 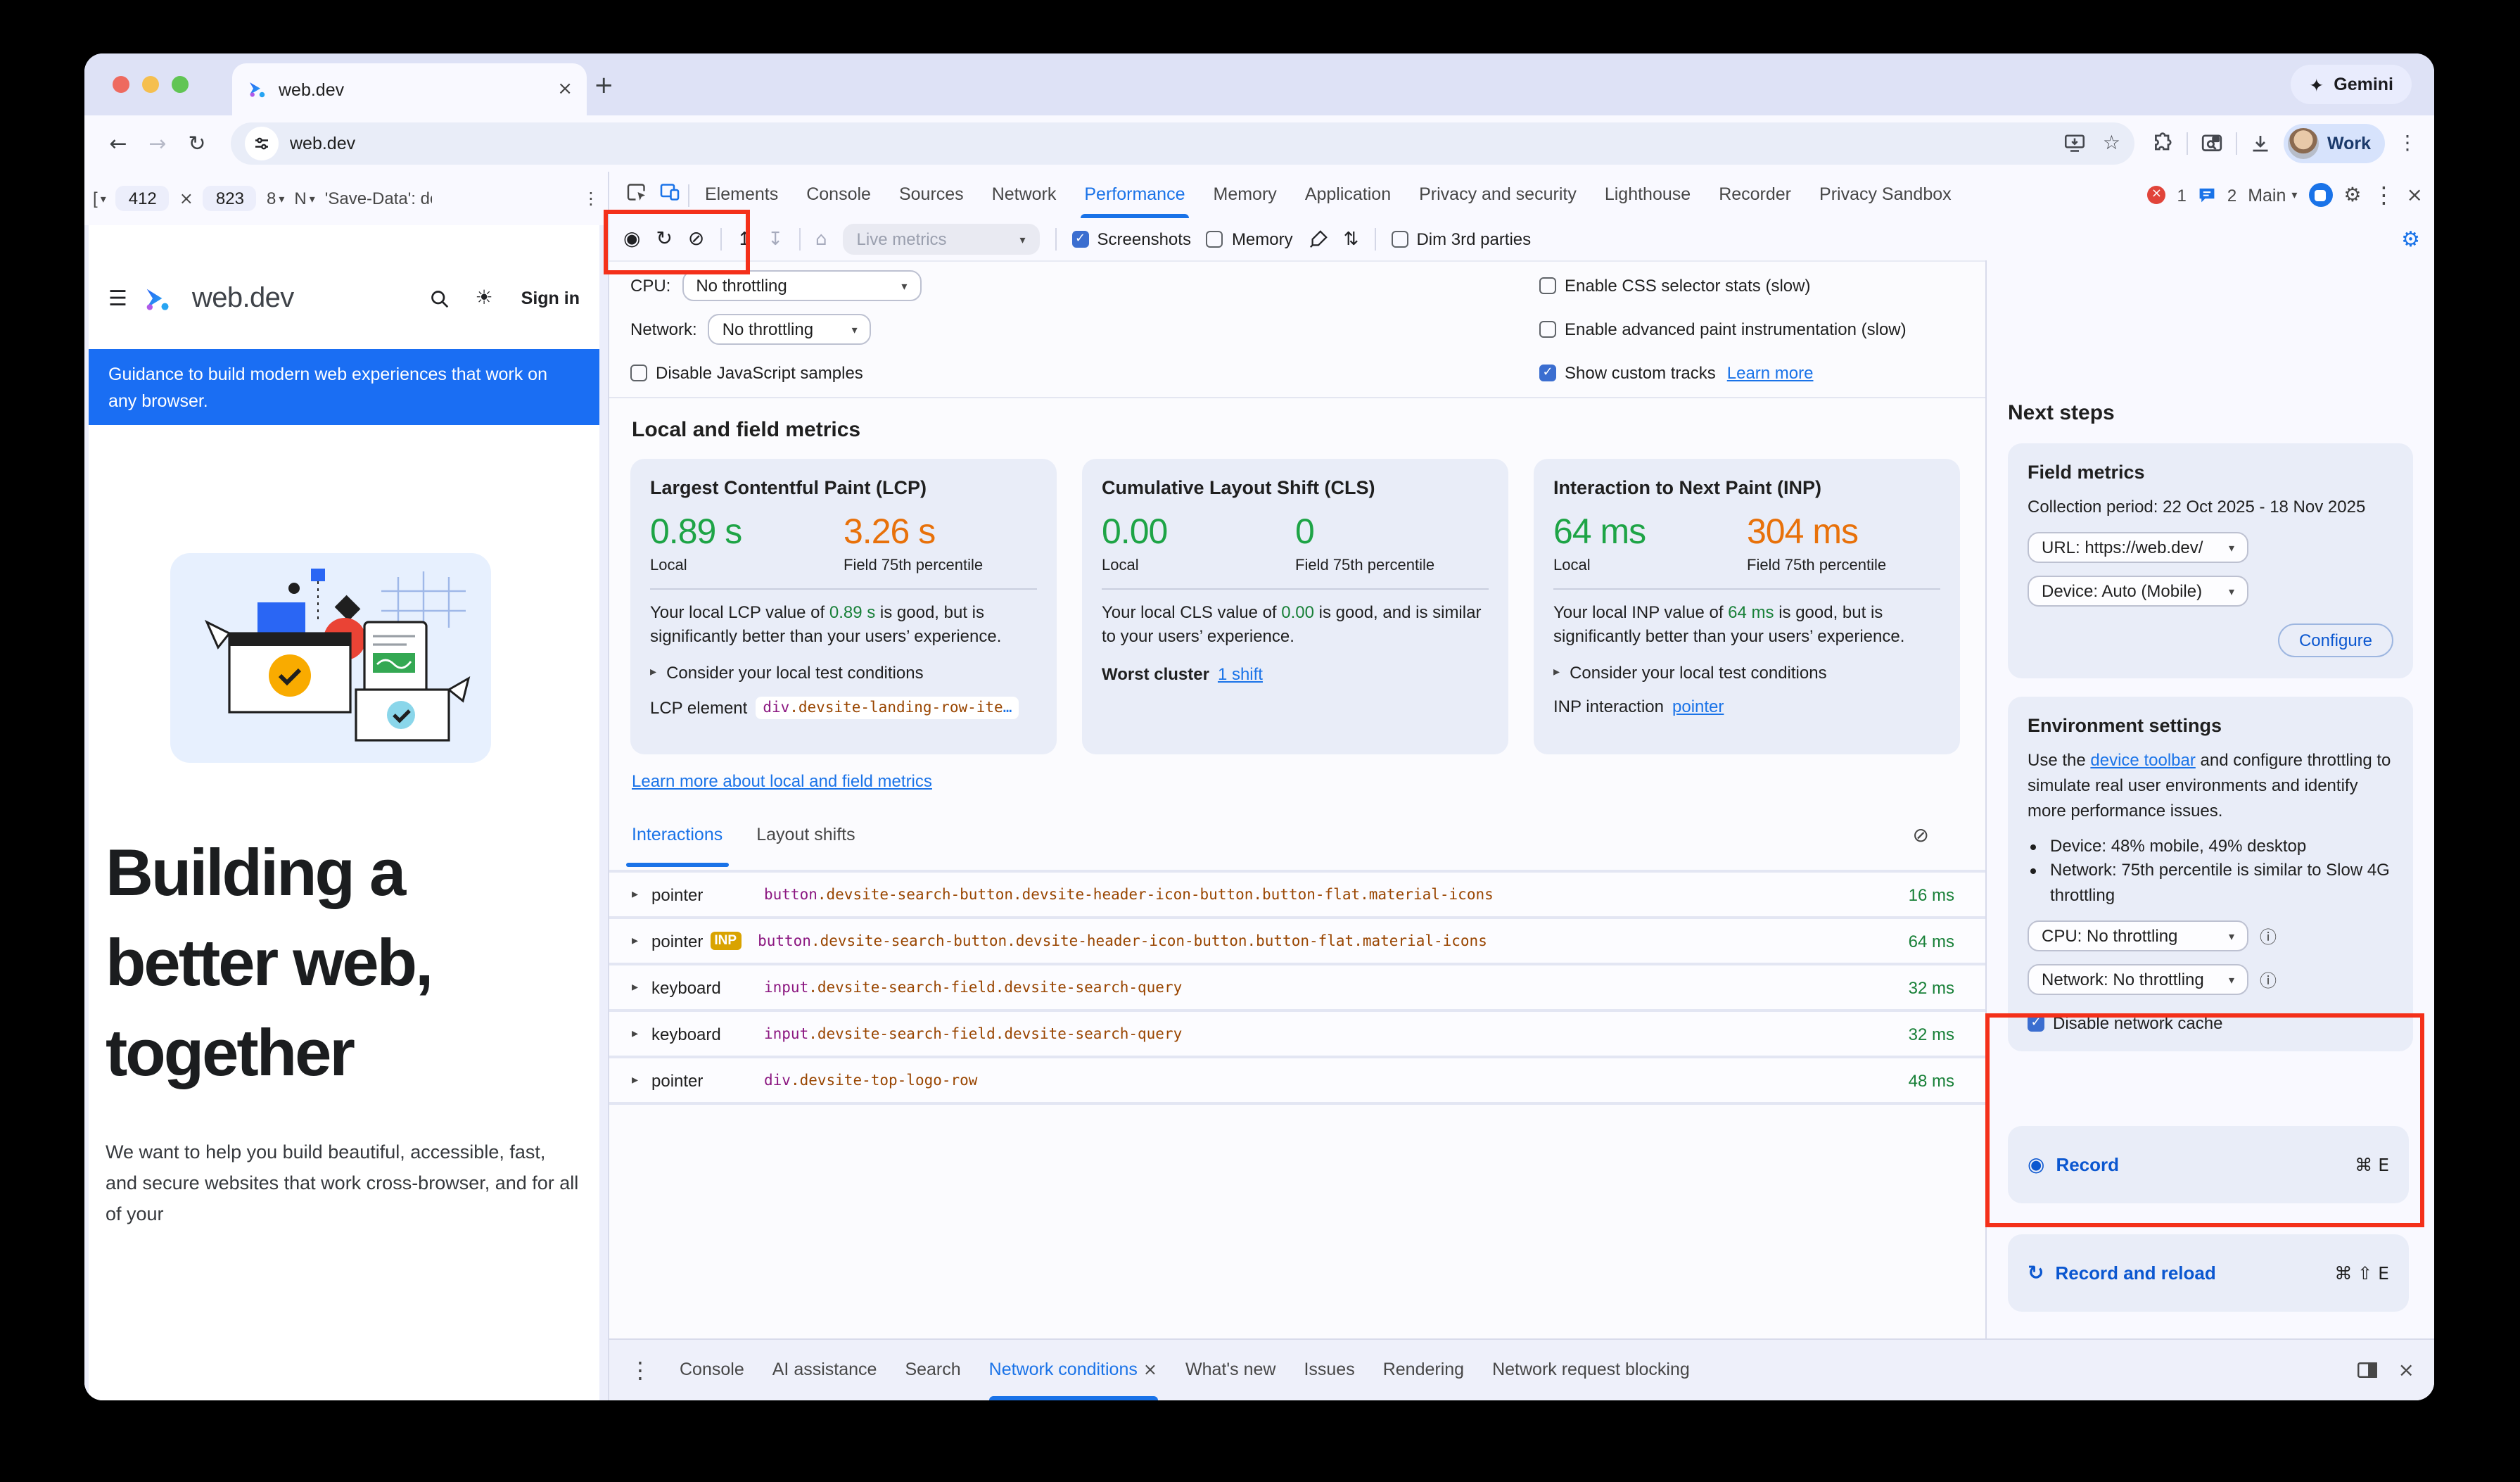 What do you see at coordinates (276, 198) in the screenshot?
I see `zoom-dropdown: 8 ▾` at bounding box center [276, 198].